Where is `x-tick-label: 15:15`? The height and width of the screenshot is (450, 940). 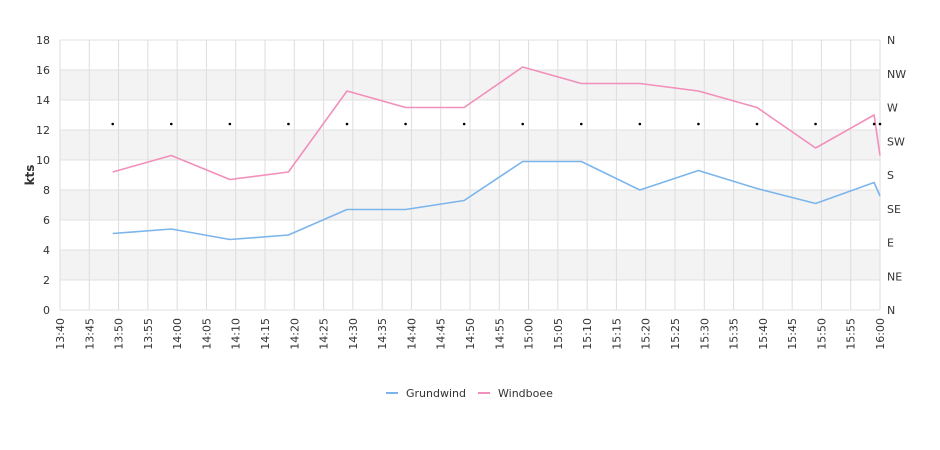 x-tick-label: 15:15 is located at coordinates (616, 334).